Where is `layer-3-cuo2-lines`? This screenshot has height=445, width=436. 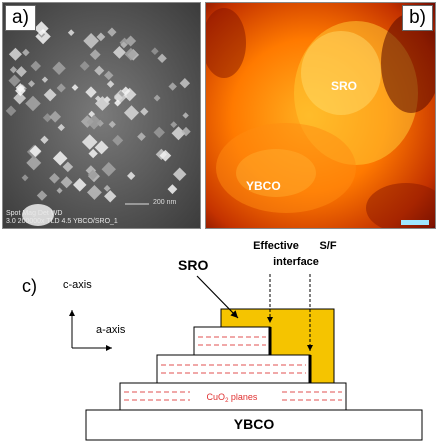
layer-3-cuo2-lines is located at coordinates (232, 341).